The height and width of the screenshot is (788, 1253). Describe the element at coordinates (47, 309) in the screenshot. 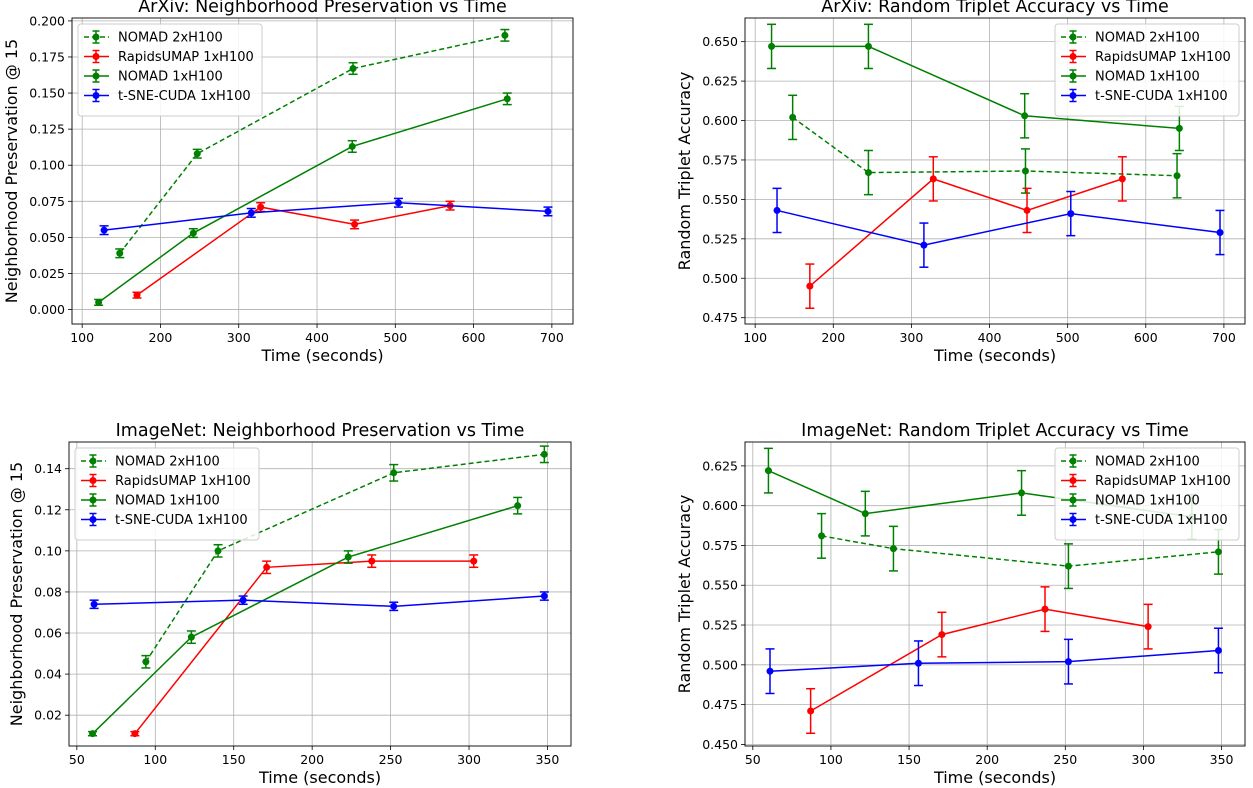

I see `y-tick-label: 0.000` at that location.